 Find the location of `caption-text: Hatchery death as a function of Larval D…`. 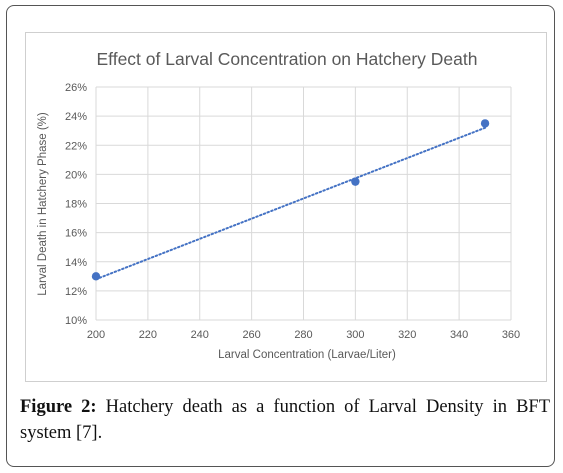

caption-text: Hatchery death as a function of Larval D… is located at coordinates (285, 420).